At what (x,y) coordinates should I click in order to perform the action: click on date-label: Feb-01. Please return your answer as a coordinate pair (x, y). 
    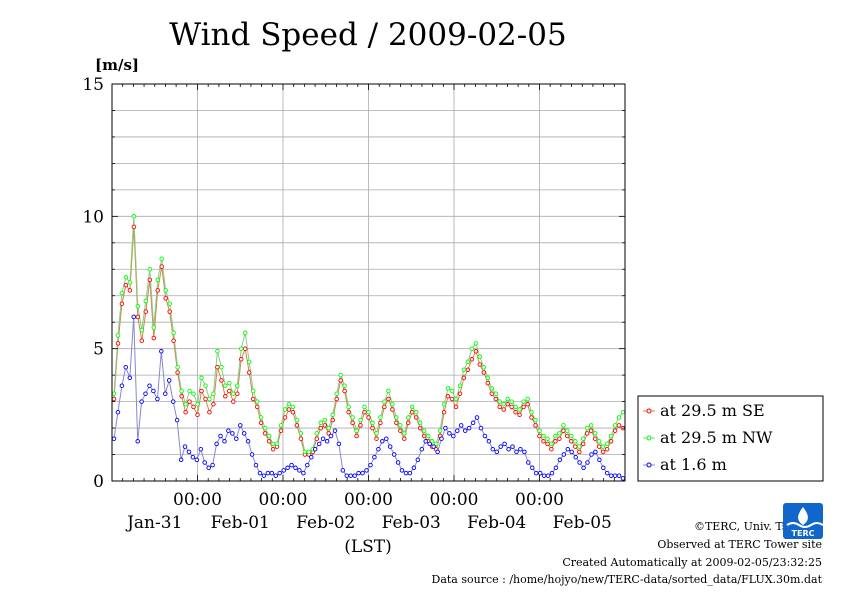
    Looking at the image, I should click on (240, 523).